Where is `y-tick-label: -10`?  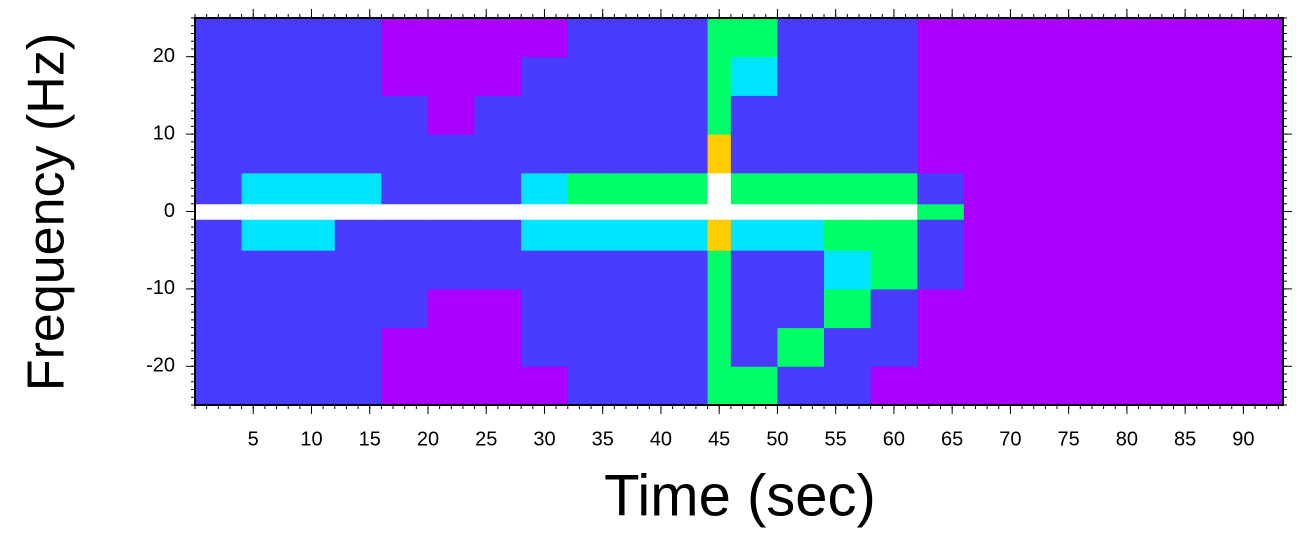
y-tick-label: -10 is located at coordinates (160, 288).